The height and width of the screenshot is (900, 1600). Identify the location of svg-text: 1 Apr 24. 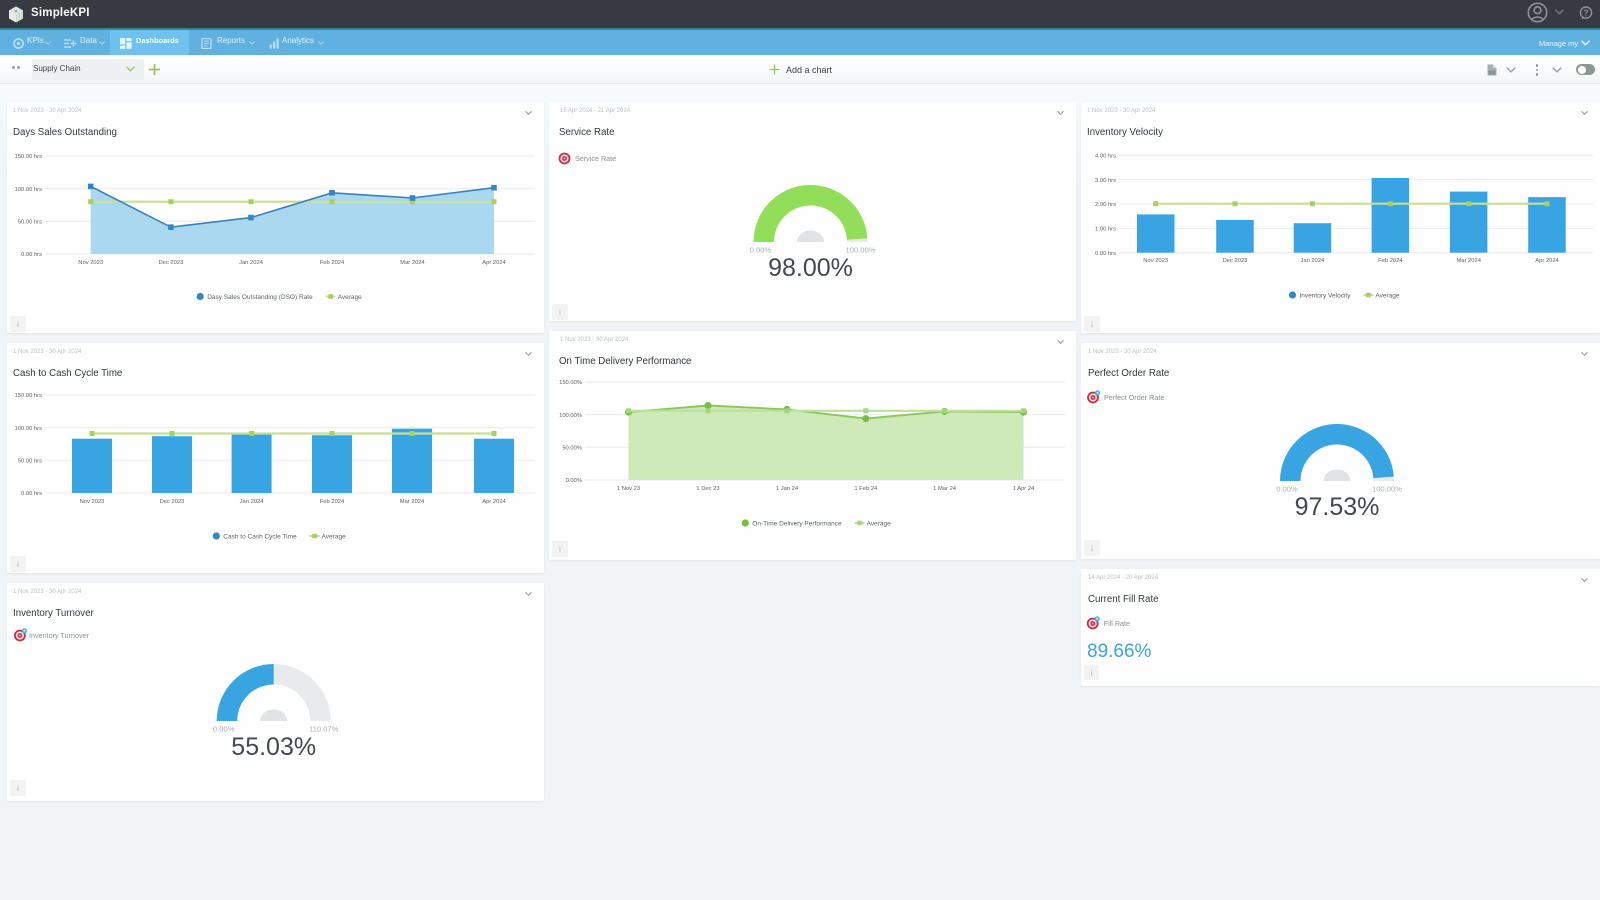
(1024, 489).